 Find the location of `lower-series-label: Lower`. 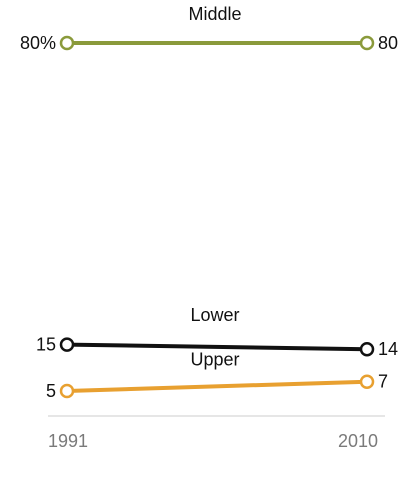

lower-series-label: Lower is located at coordinates (214, 315).